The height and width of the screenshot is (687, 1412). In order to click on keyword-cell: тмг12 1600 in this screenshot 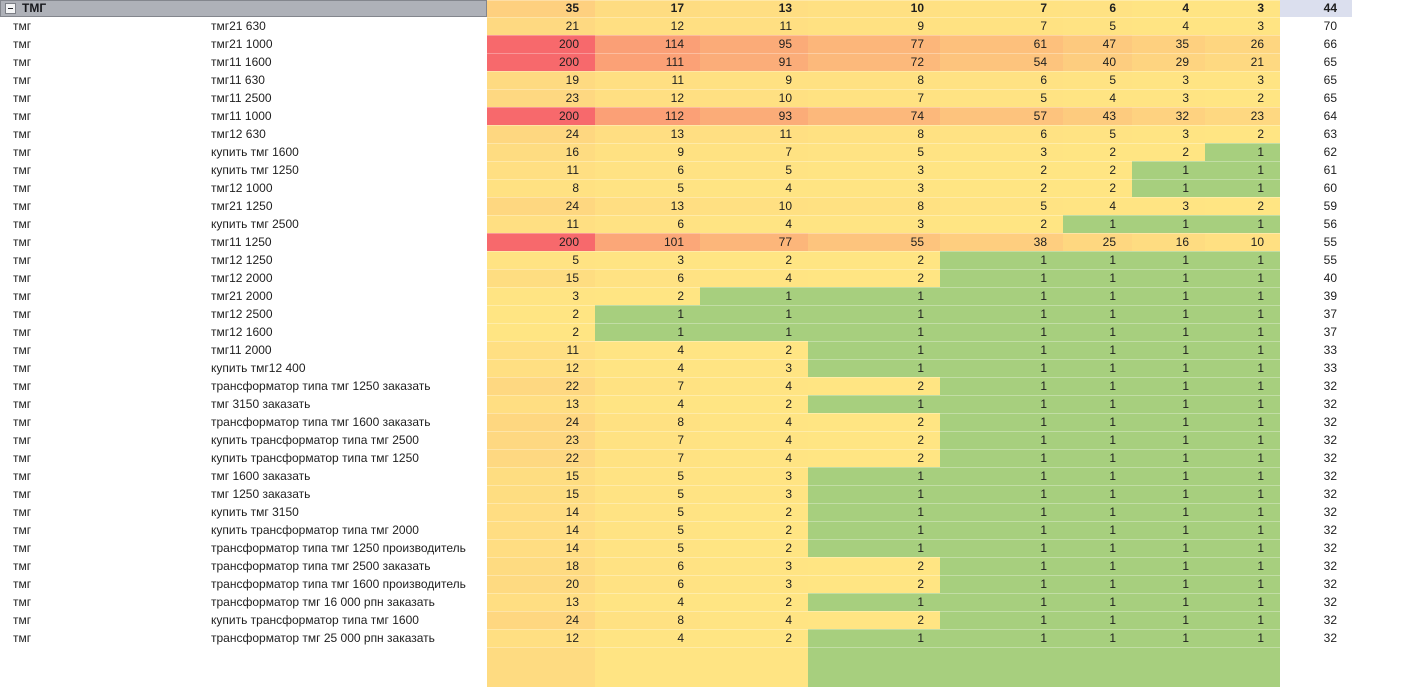, I will do `click(242, 332)`.